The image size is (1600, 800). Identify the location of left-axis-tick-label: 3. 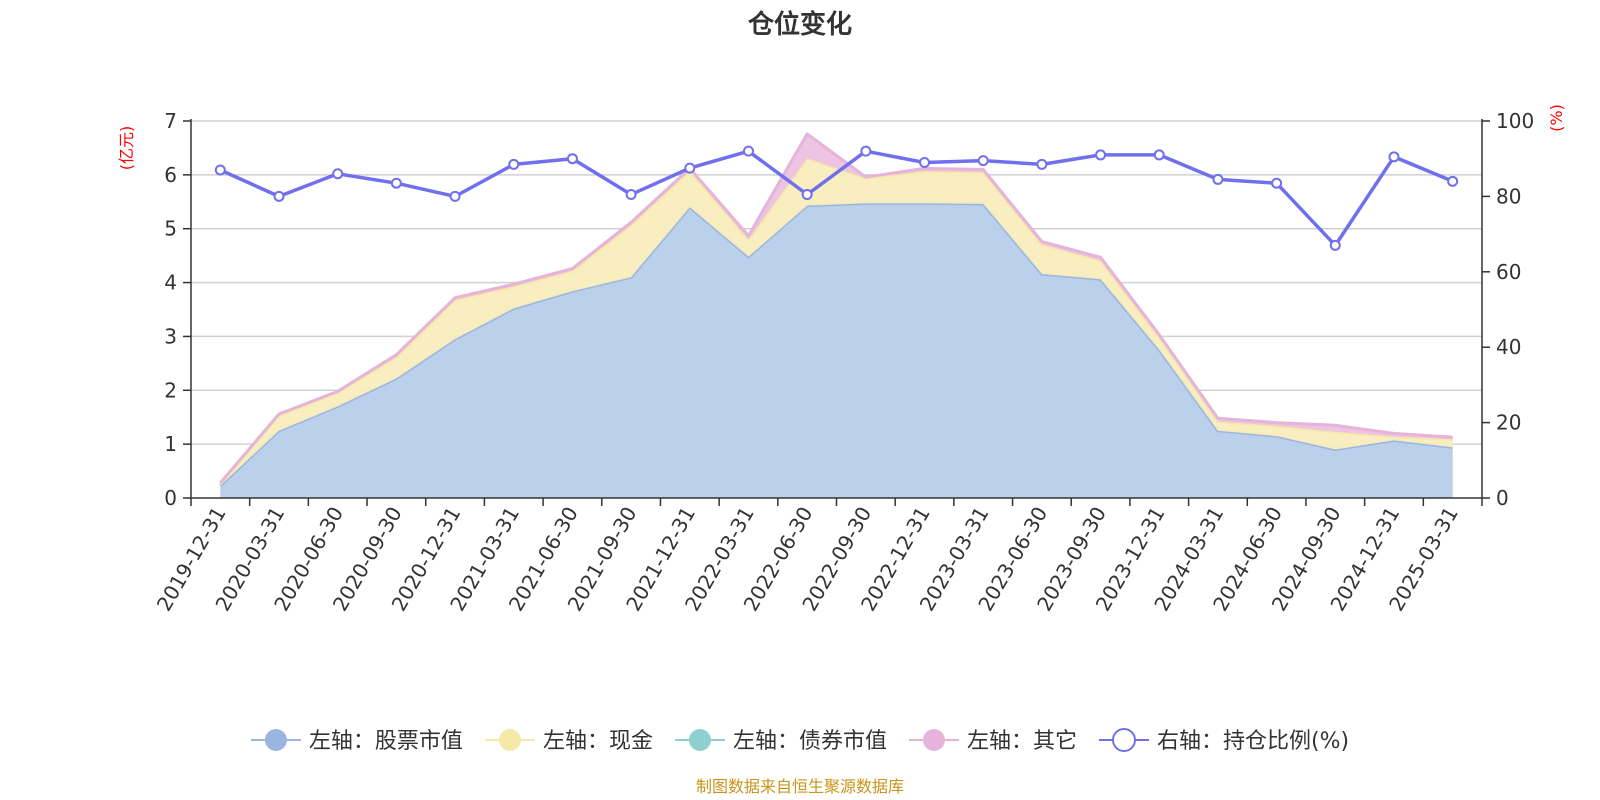
(170, 336).